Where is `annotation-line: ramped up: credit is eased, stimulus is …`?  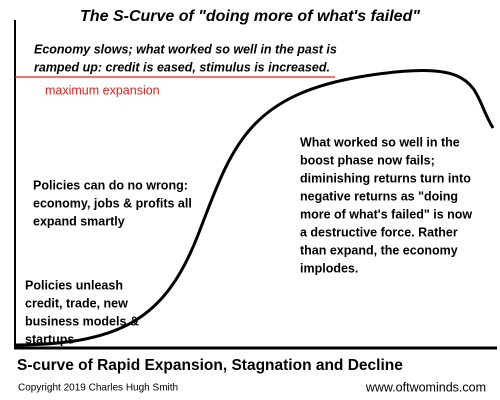
annotation-line: ramped up: credit is eased, stimulus is … is located at coordinates (182, 67).